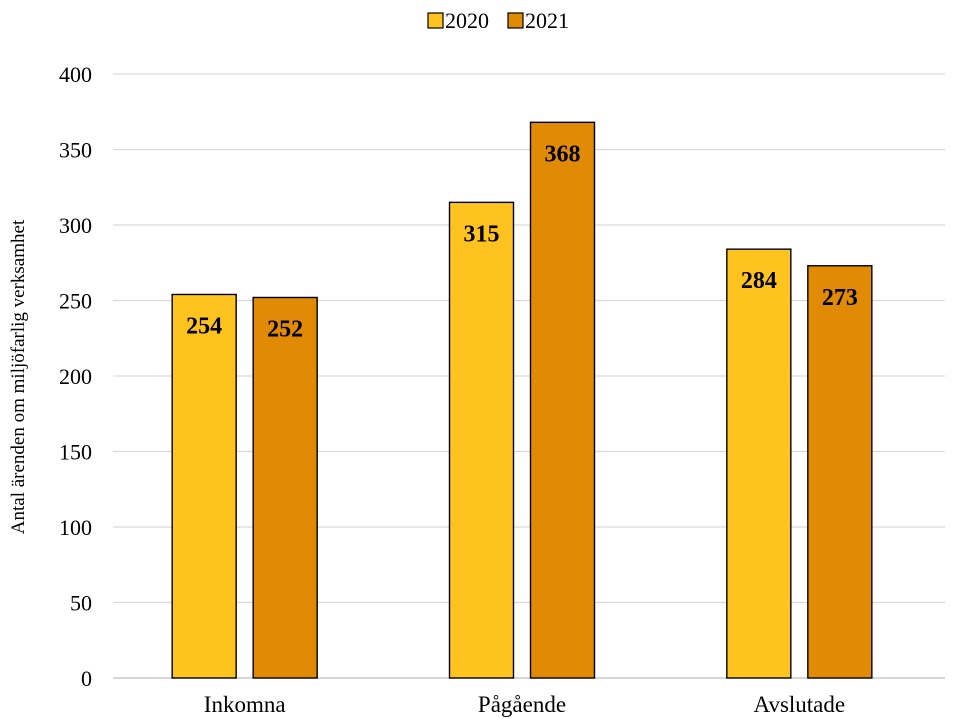  Describe the element at coordinates (482, 234) in the screenshot. I see `data-label-pågående-2020: 315` at that location.